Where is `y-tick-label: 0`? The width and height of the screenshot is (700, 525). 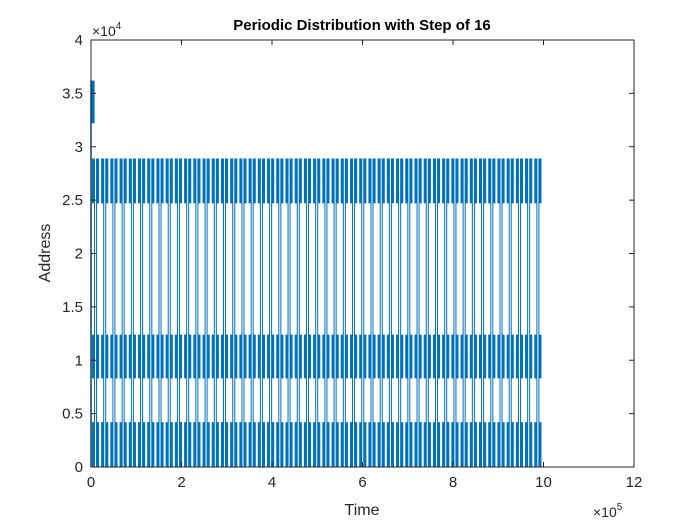 y-tick-label: 0 is located at coordinates (79, 467).